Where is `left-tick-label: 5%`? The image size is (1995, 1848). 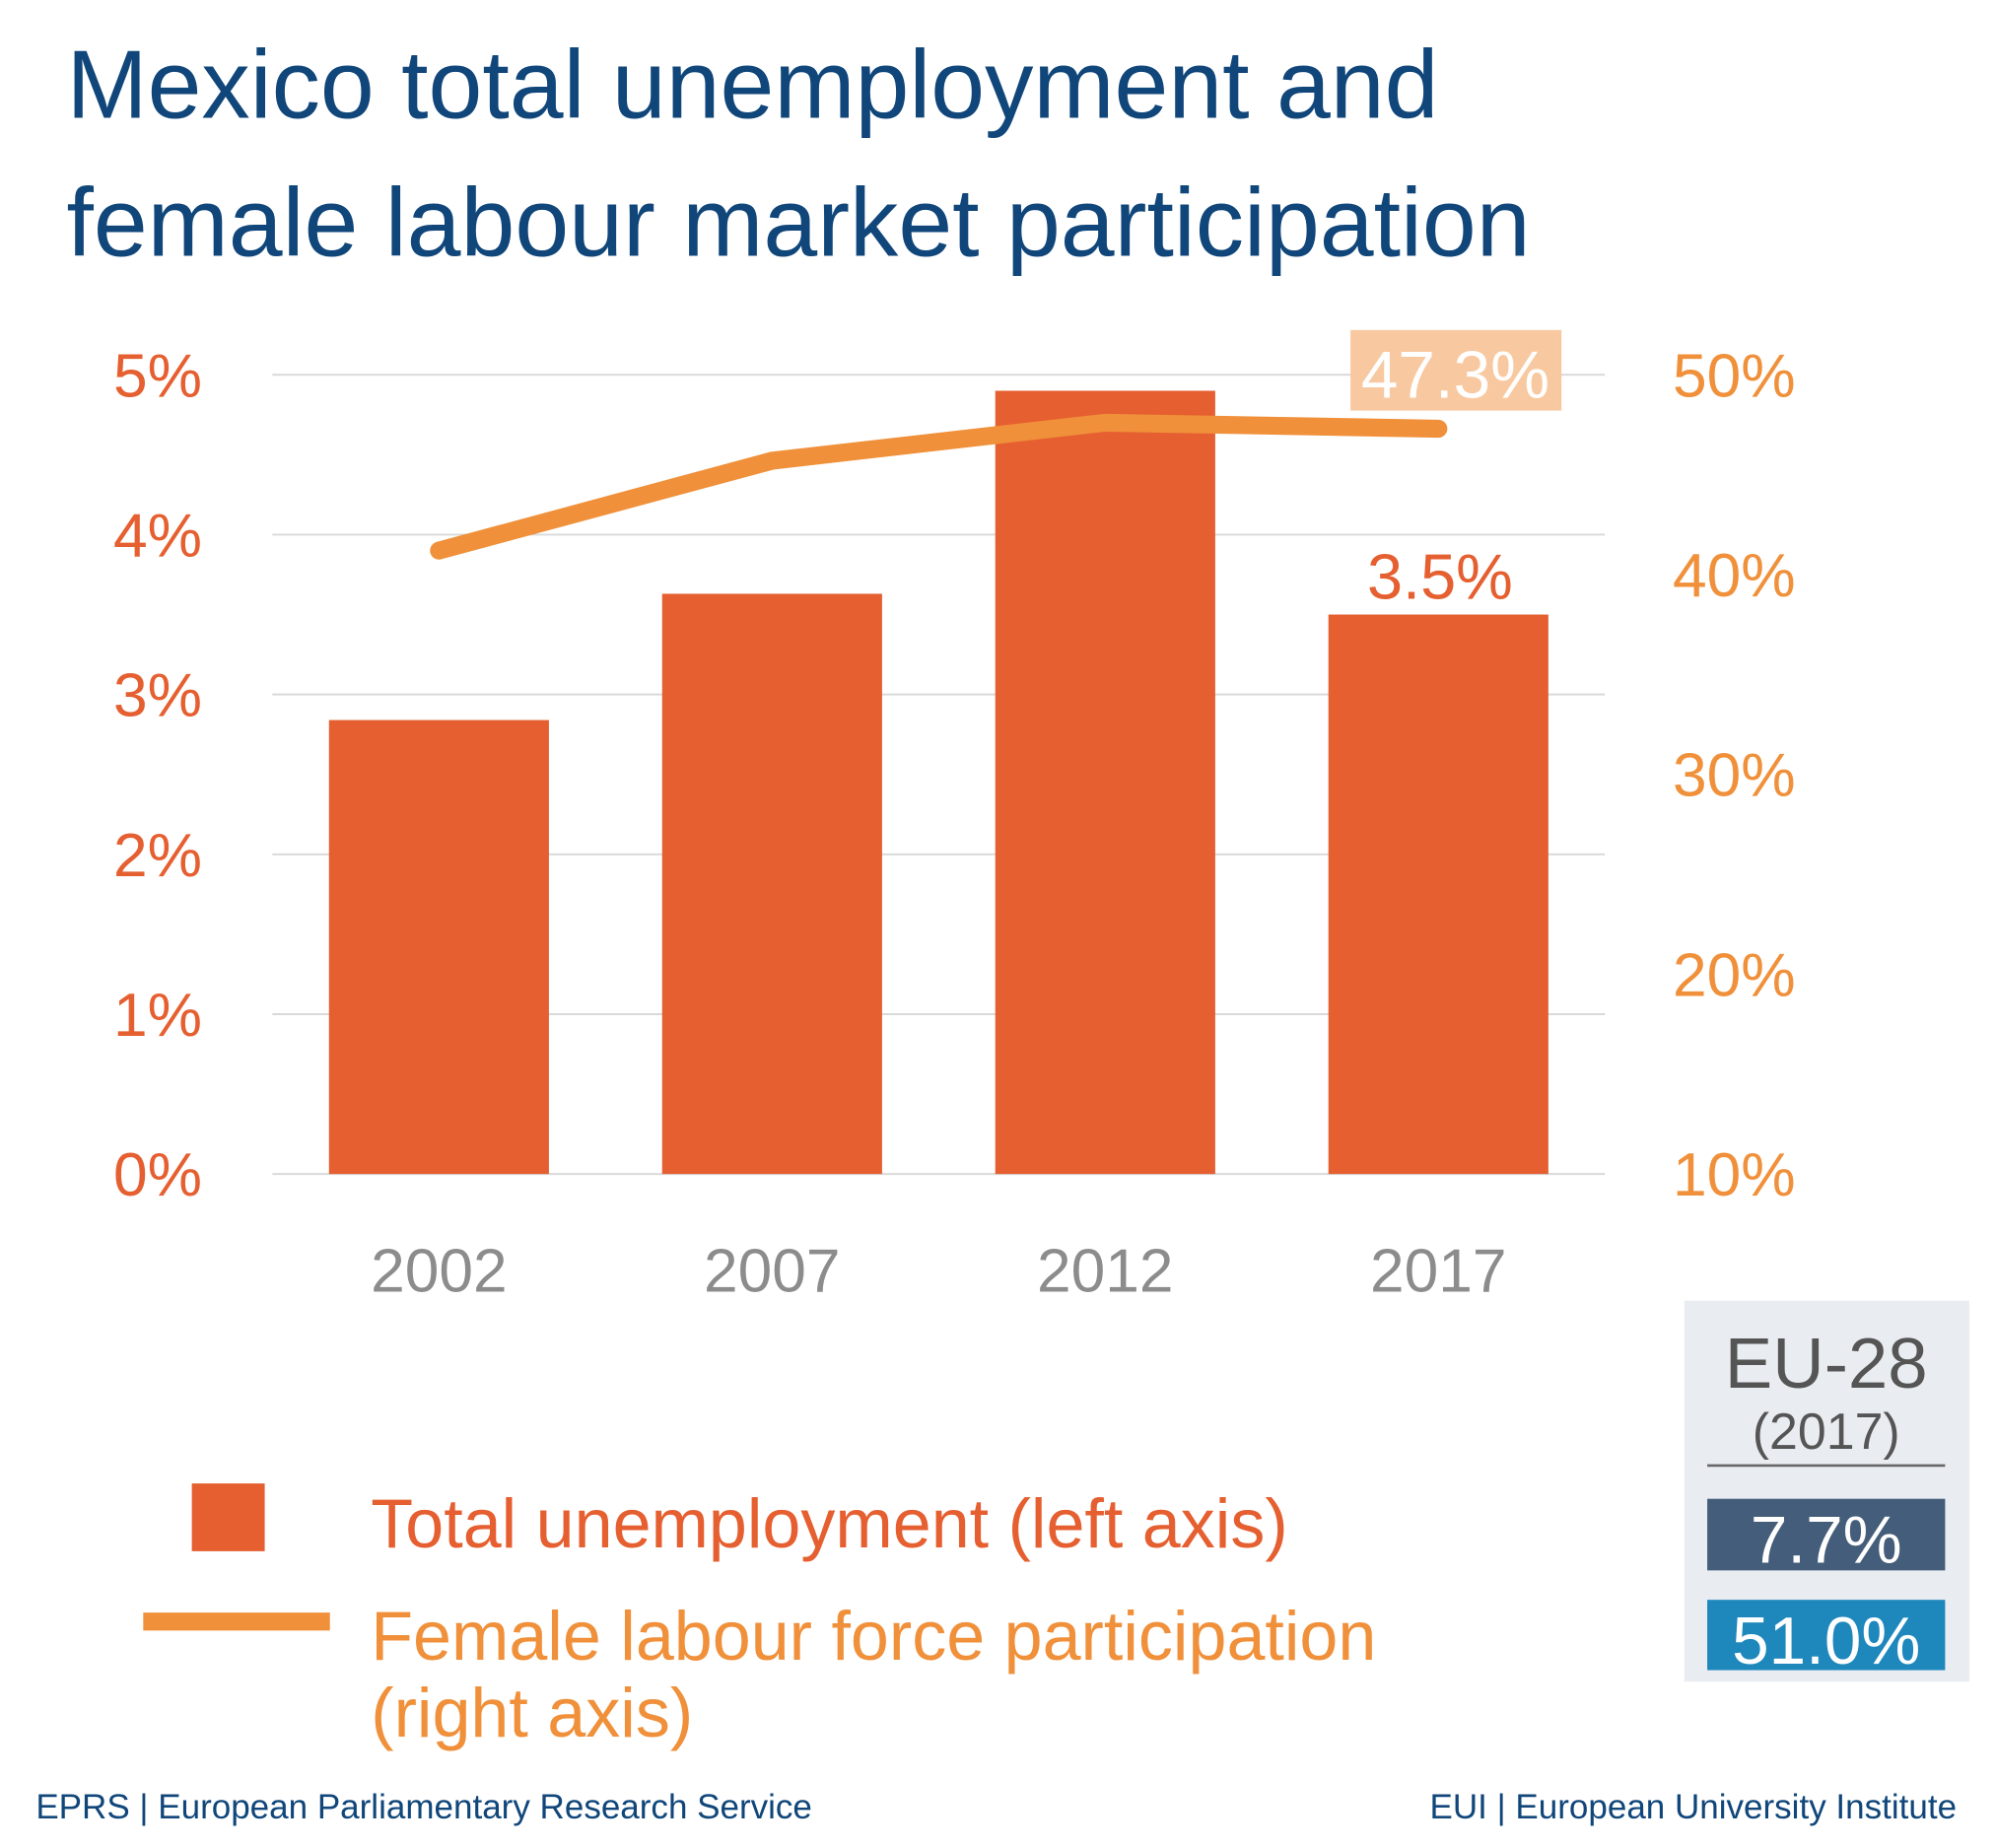
left-tick-label: 5% is located at coordinates (158, 376).